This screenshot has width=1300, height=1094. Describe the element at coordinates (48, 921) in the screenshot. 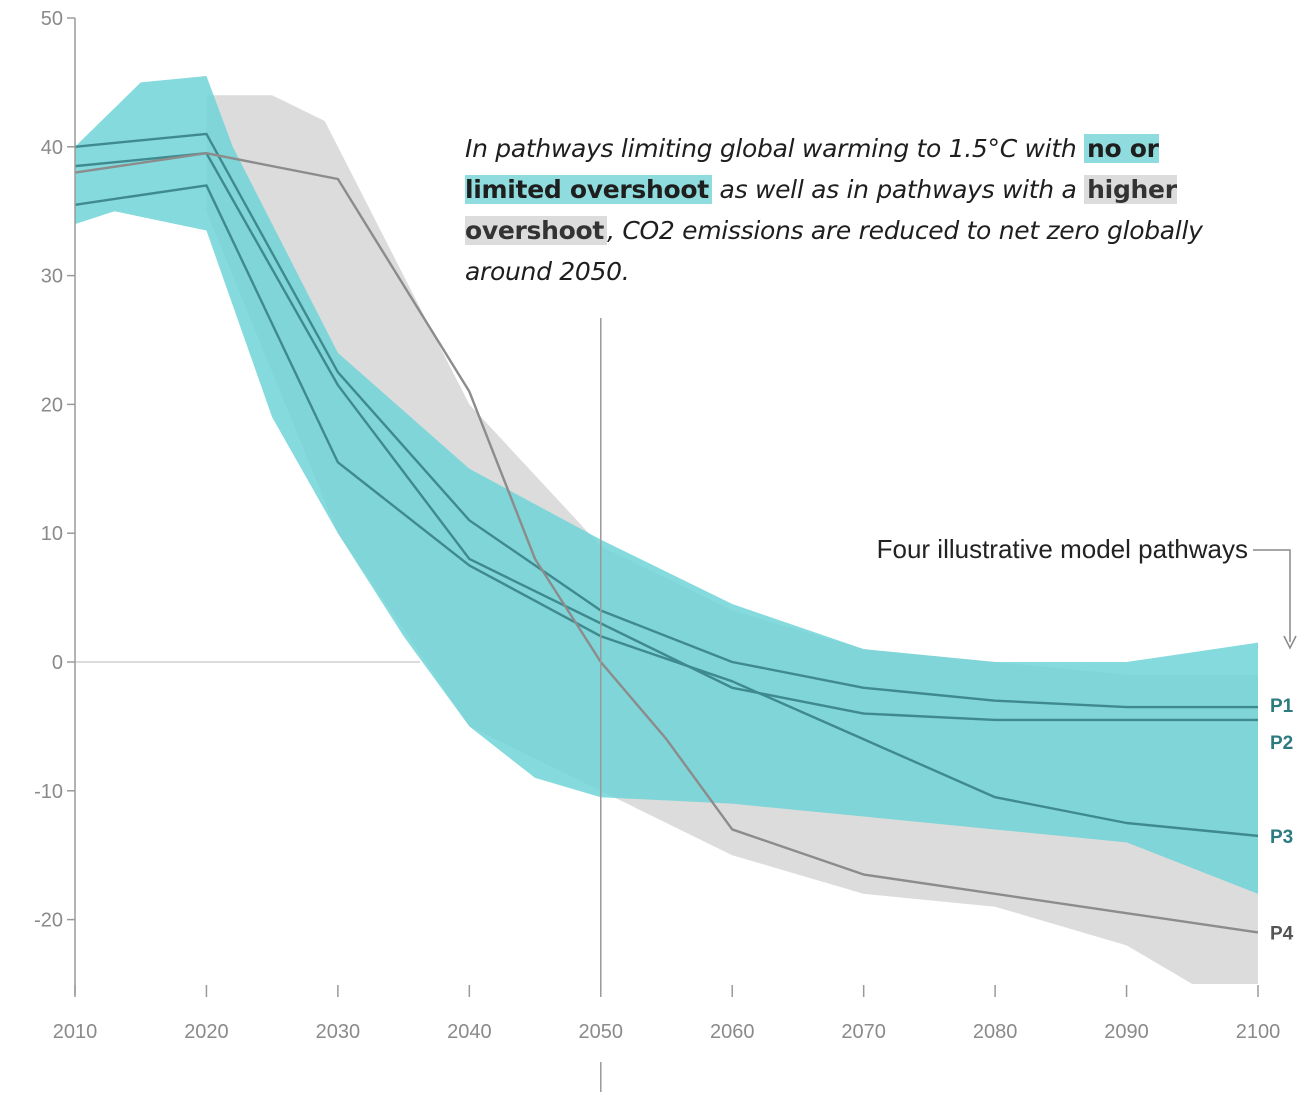

I see `y-tick-label: -20` at that location.